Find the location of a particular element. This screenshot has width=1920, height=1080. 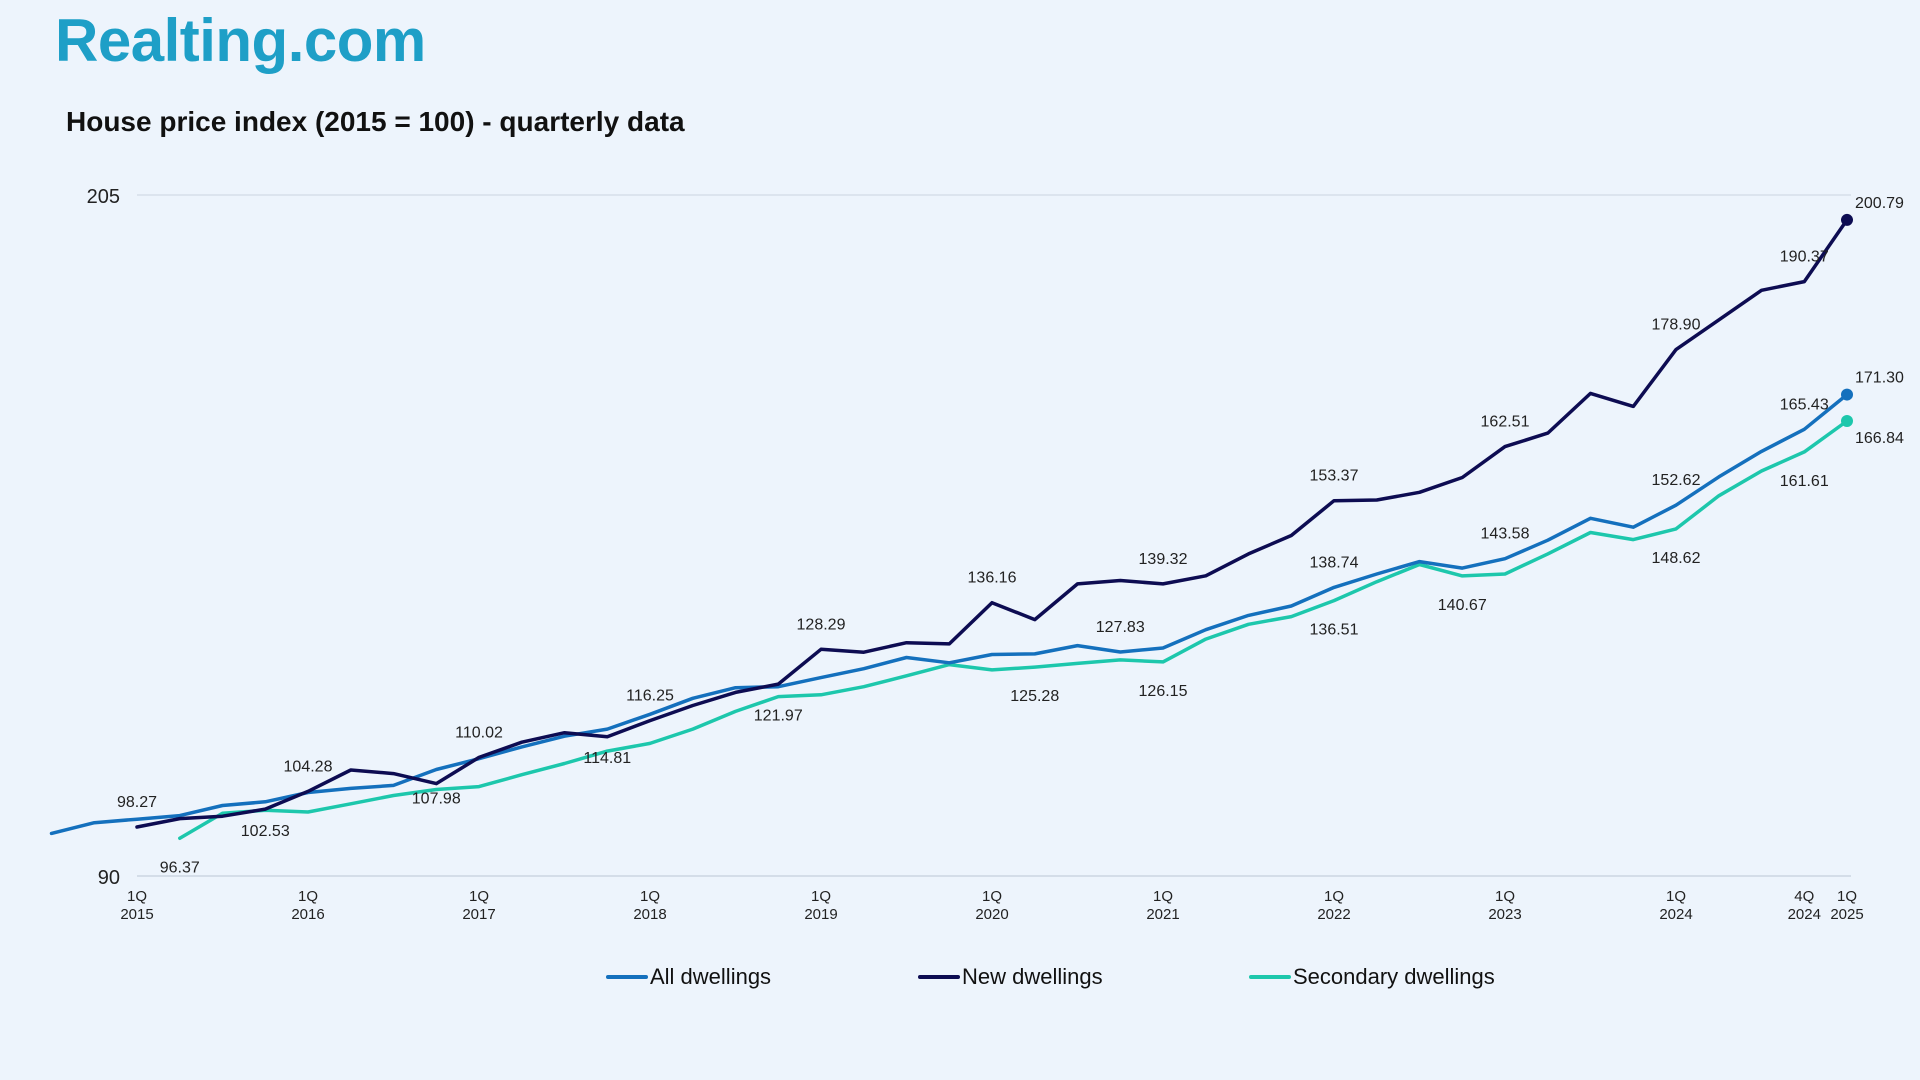

data-label: 165.43 is located at coordinates (1804, 404).